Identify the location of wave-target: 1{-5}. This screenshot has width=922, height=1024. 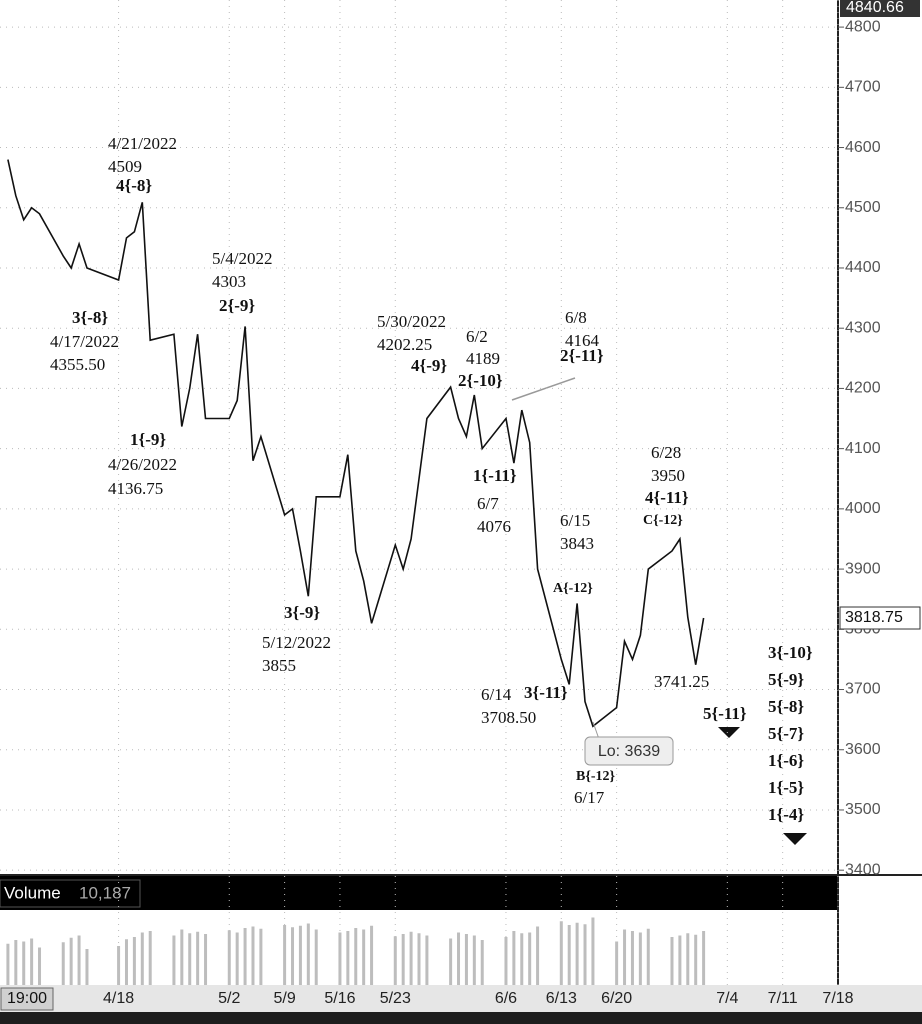
(786, 787).